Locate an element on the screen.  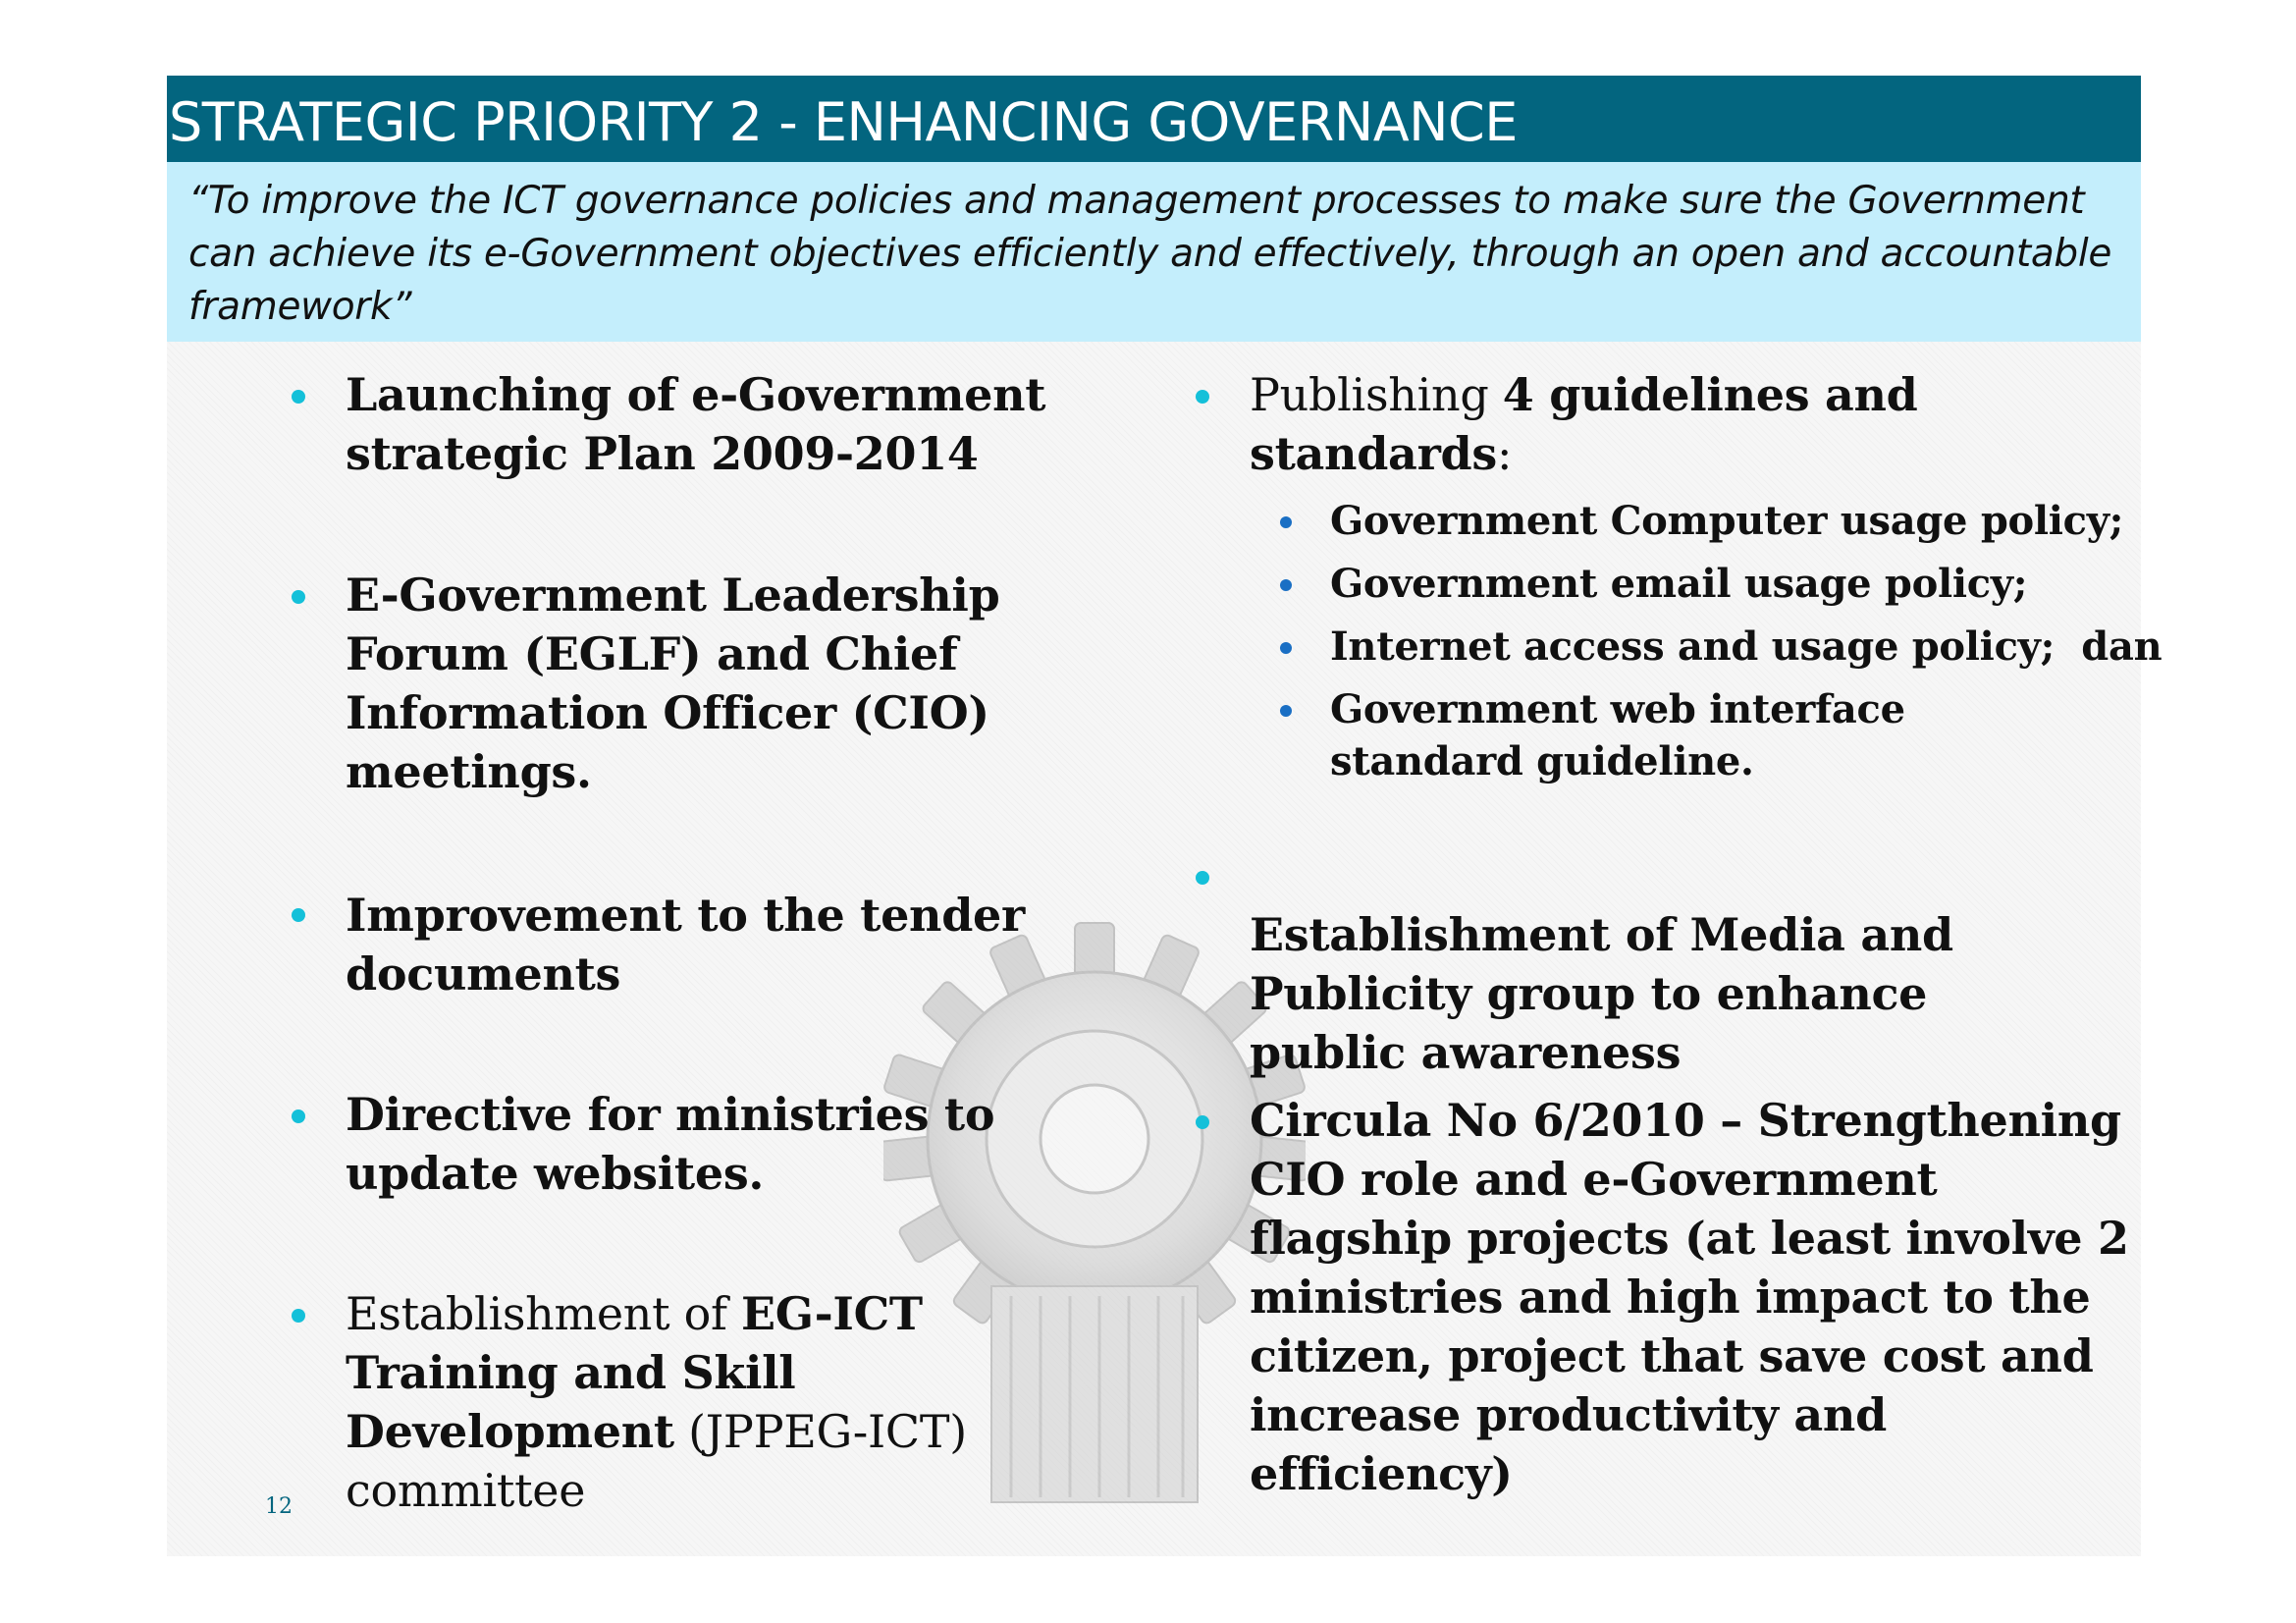
bullet-publishing-guidelines: Publishing 4 guidelines and standards: is located at coordinates (1594, 424).